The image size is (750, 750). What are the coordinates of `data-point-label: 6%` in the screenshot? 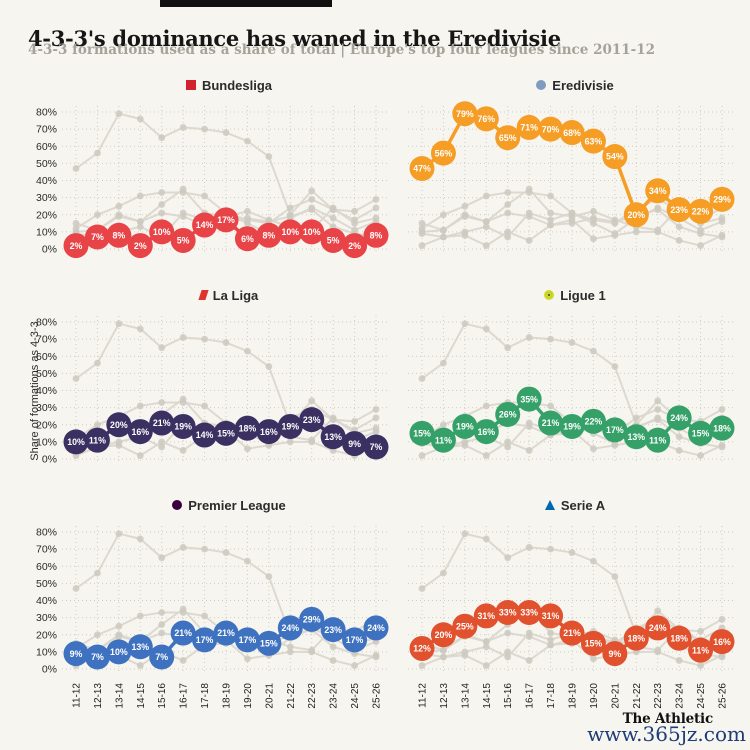 It's located at (247, 239).